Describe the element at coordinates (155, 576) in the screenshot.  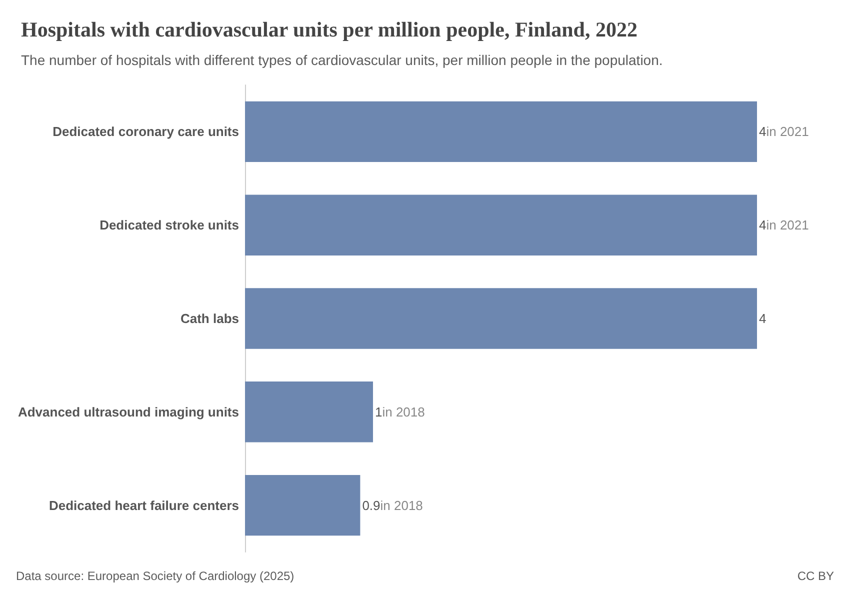
I see `source-note: Data source: European Society of Cardiology (2025)` at that location.